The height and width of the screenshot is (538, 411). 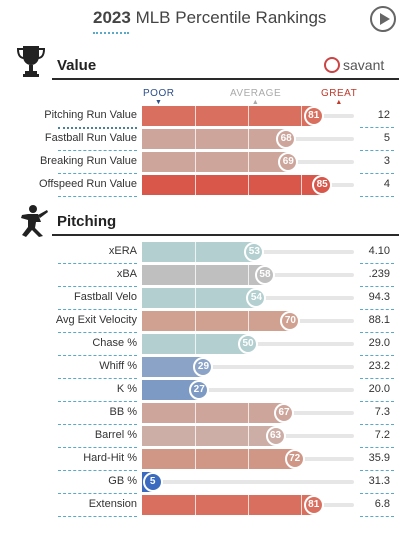 What do you see at coordinates (248, 344) in the screenshot?
I see `percentile-marker: 50` at bounding box center [248, 344].